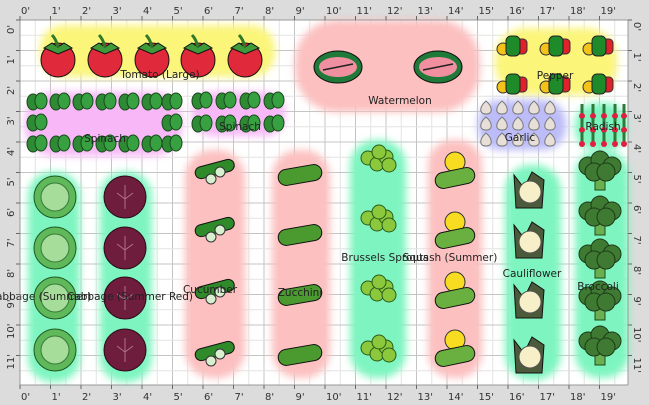 The image size is (649, 405). Describe the element at coordinates (238, 114) in the screenshot. I see `bed-spinach` at that location.